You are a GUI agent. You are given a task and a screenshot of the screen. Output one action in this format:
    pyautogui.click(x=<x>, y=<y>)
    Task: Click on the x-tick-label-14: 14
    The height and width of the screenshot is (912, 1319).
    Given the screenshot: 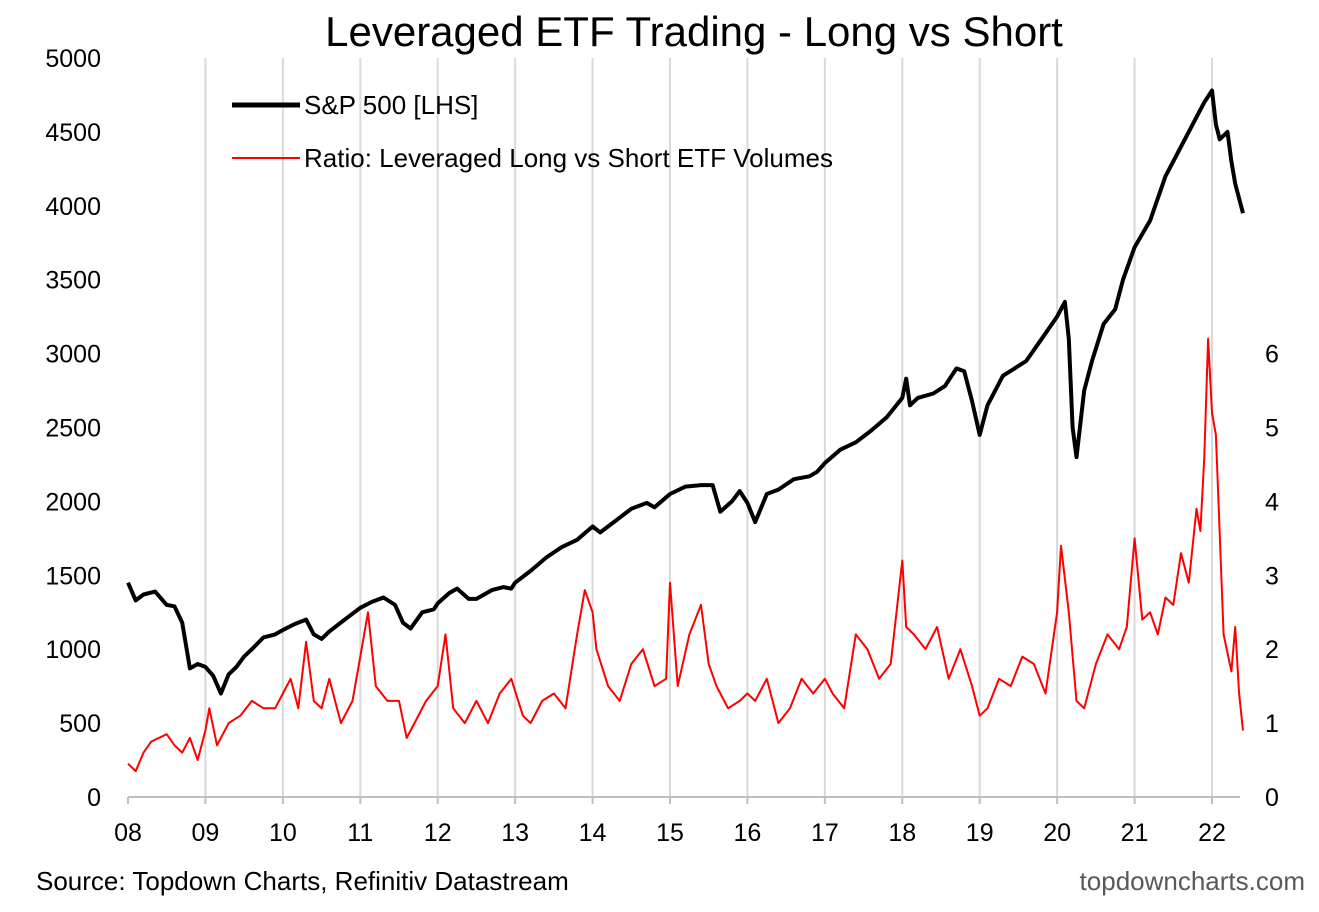 What is the action you would take?
    pyautogui.click(x=593, y=833)
    